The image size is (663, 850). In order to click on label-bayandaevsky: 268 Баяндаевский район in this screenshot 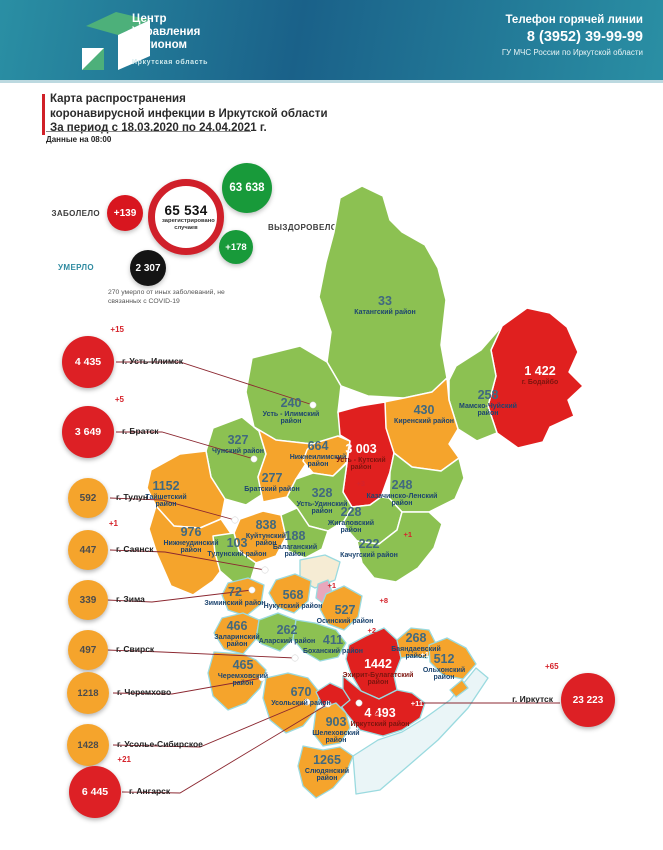, I will do `click(416, 646)`.